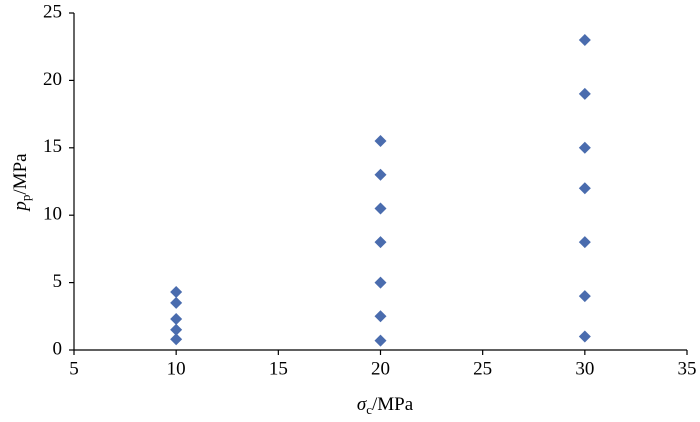 The width and height of the screenshot is (700, 422). I want to click on x-tick-label: 20, so click(380, 368).